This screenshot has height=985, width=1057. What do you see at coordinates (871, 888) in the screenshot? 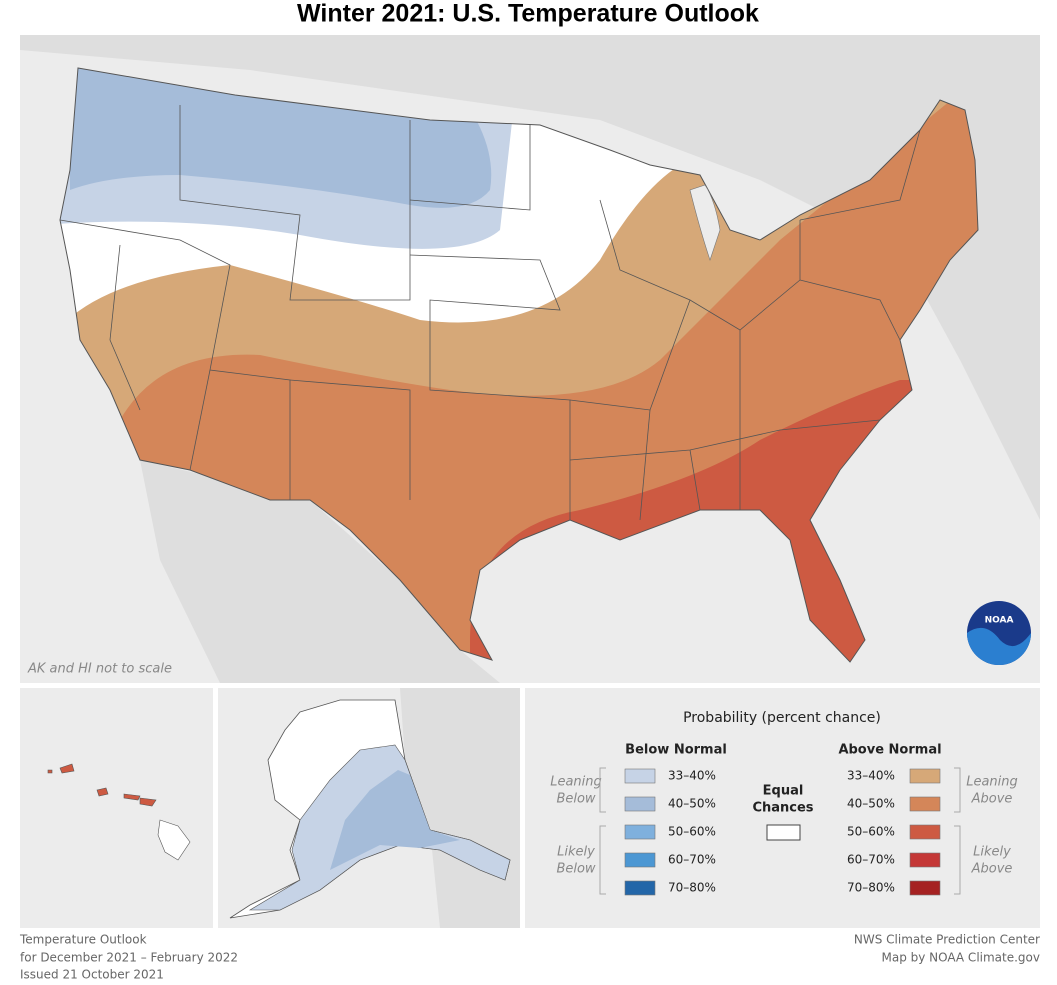
I see `above-bin-label: 70–80%` at bounding box center [871, 888].